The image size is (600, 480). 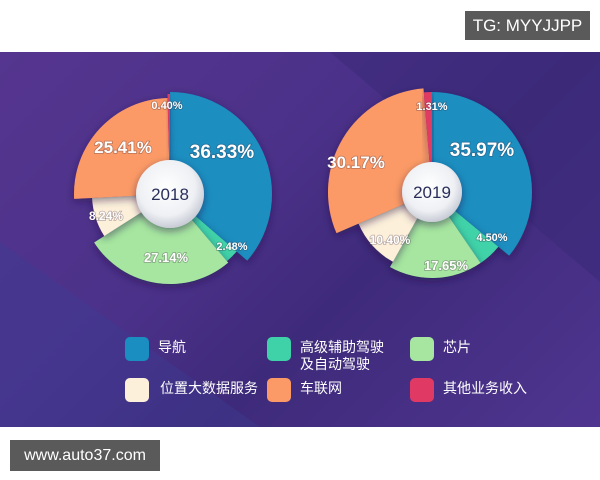 I want to click on pct-label-other-income: 1.31%, so click(x=431, y=107).